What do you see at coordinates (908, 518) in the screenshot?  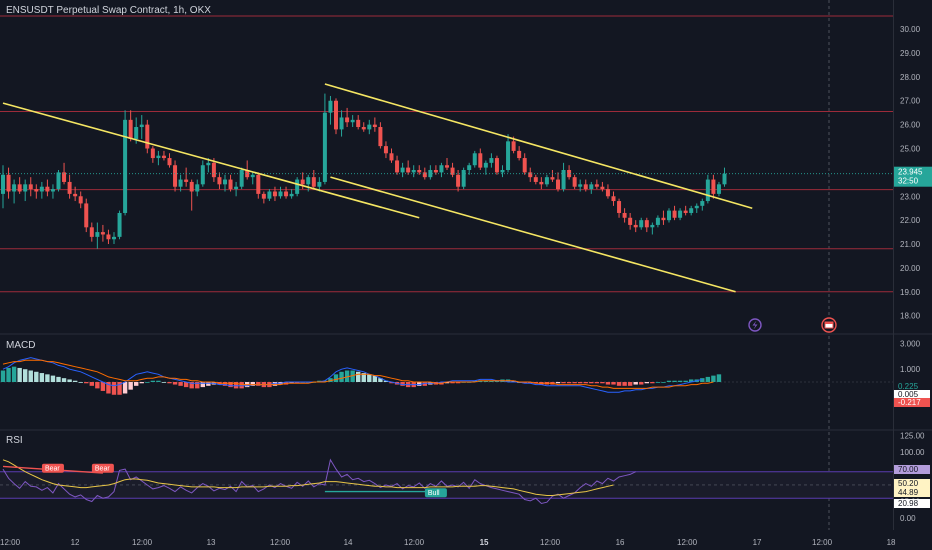 I see `rsi-tick-label: 0.00` at bounding box center [908, 518].